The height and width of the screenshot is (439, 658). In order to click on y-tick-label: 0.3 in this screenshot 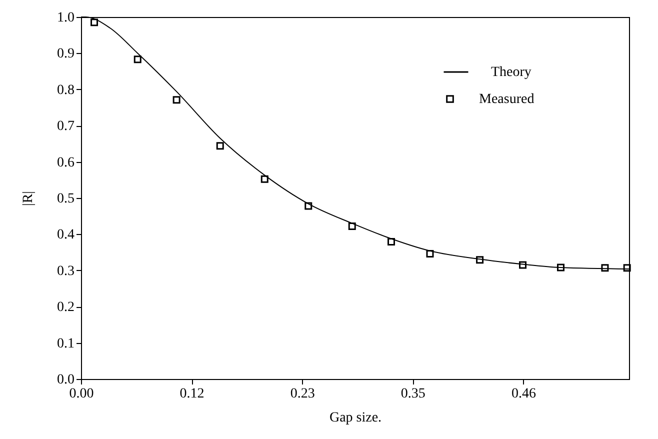, I will do `click(65, 271)`.